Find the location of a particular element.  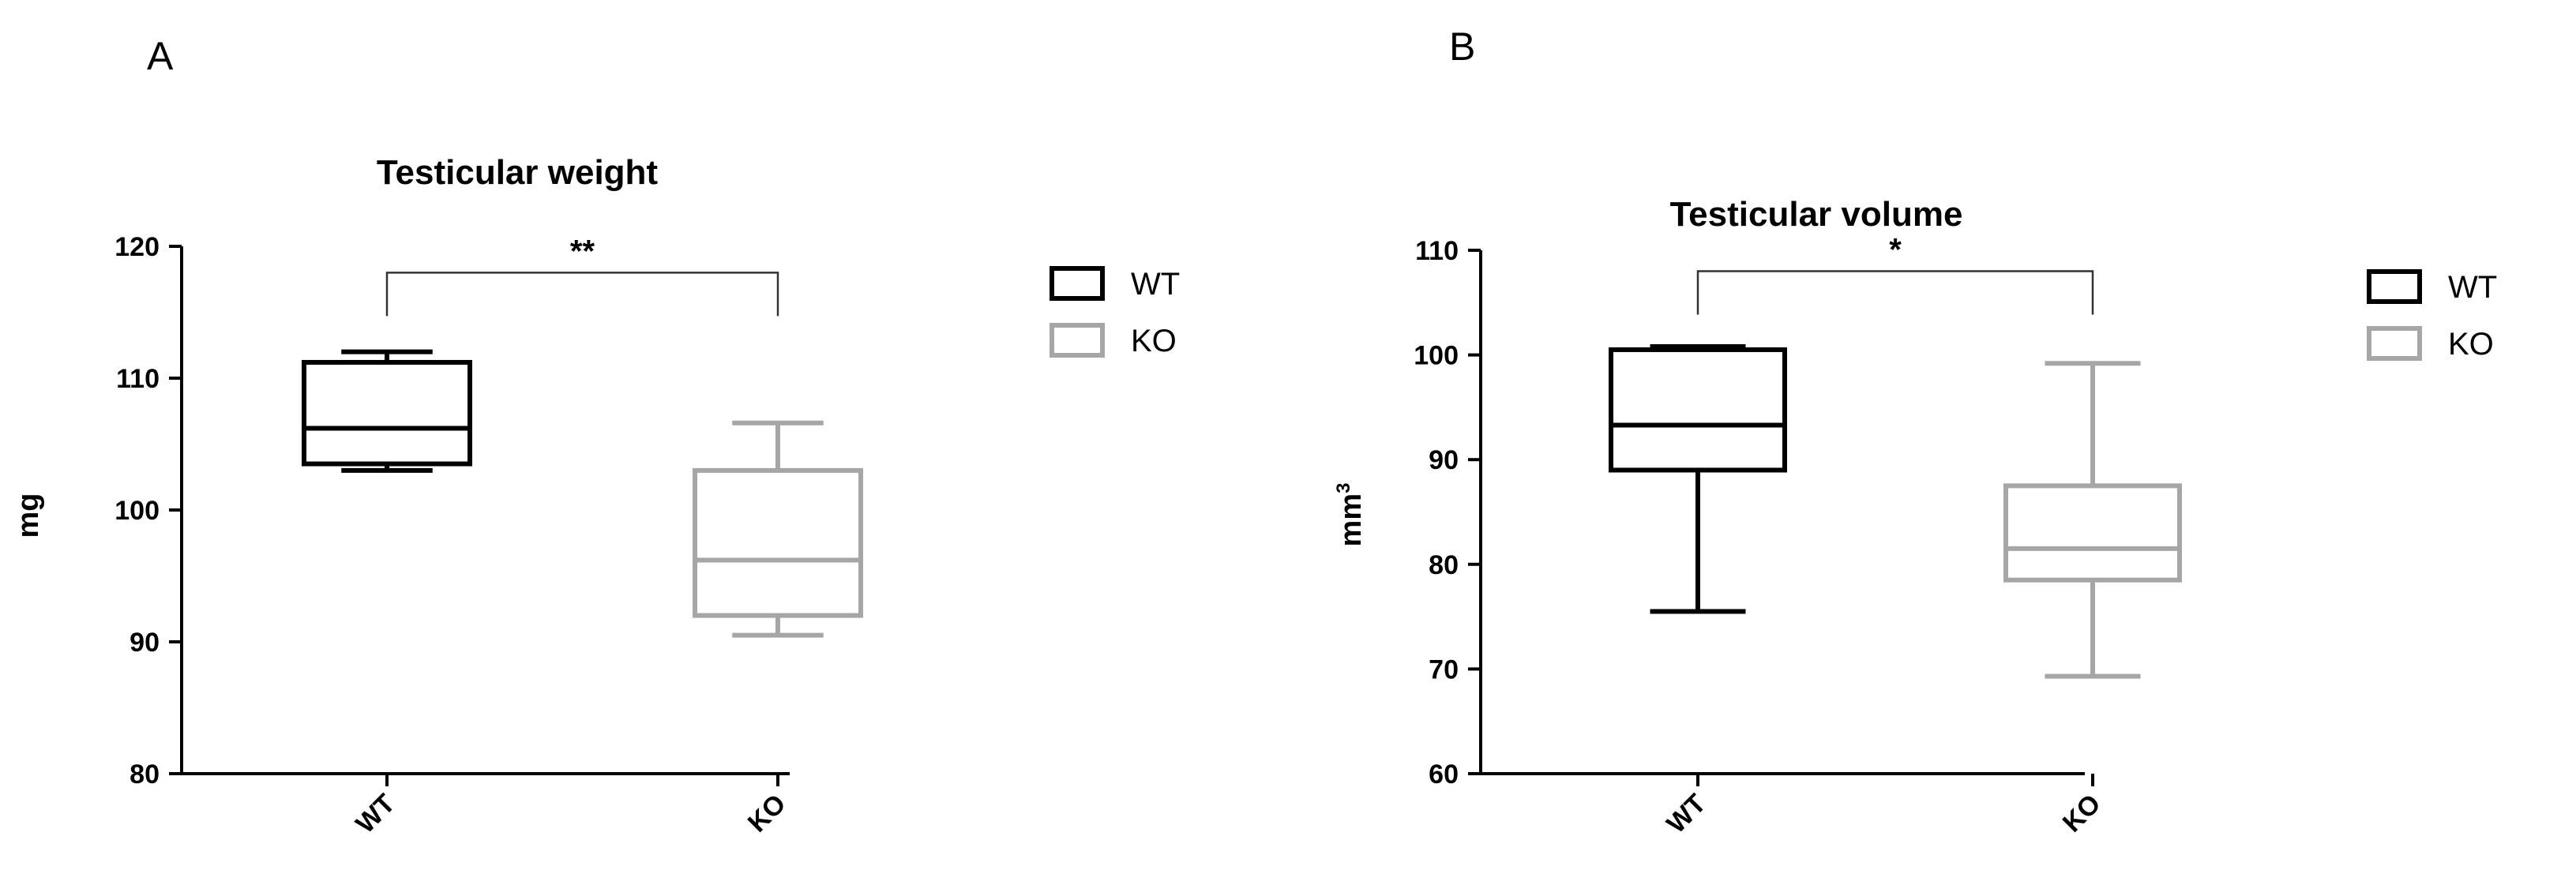

panel-a-y-tick-label: 100 is located at coordinates (137, 511).